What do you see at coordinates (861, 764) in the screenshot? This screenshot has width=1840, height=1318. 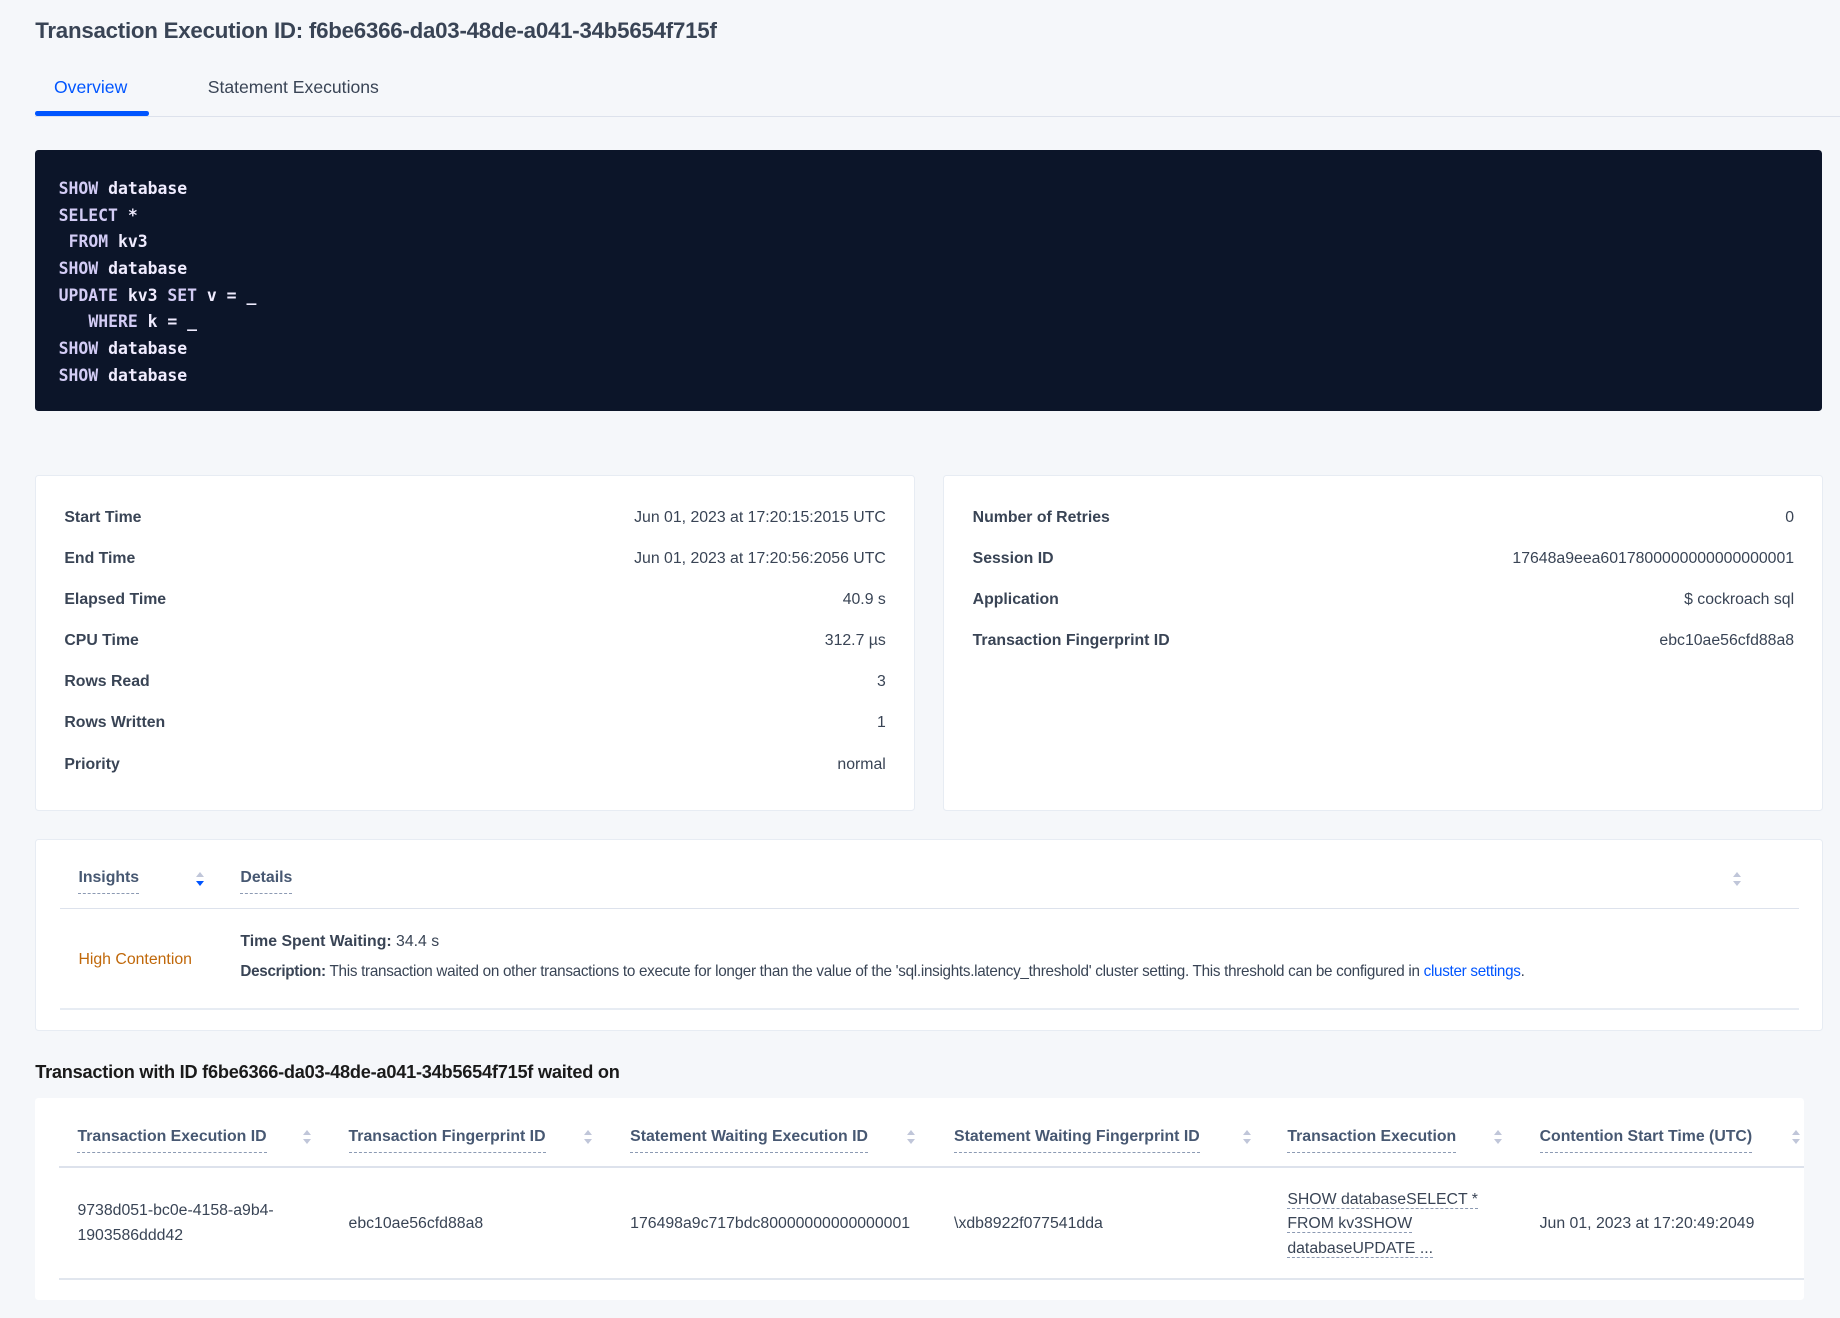 I see `summary-value: normal` at bounding box center [861, 764].